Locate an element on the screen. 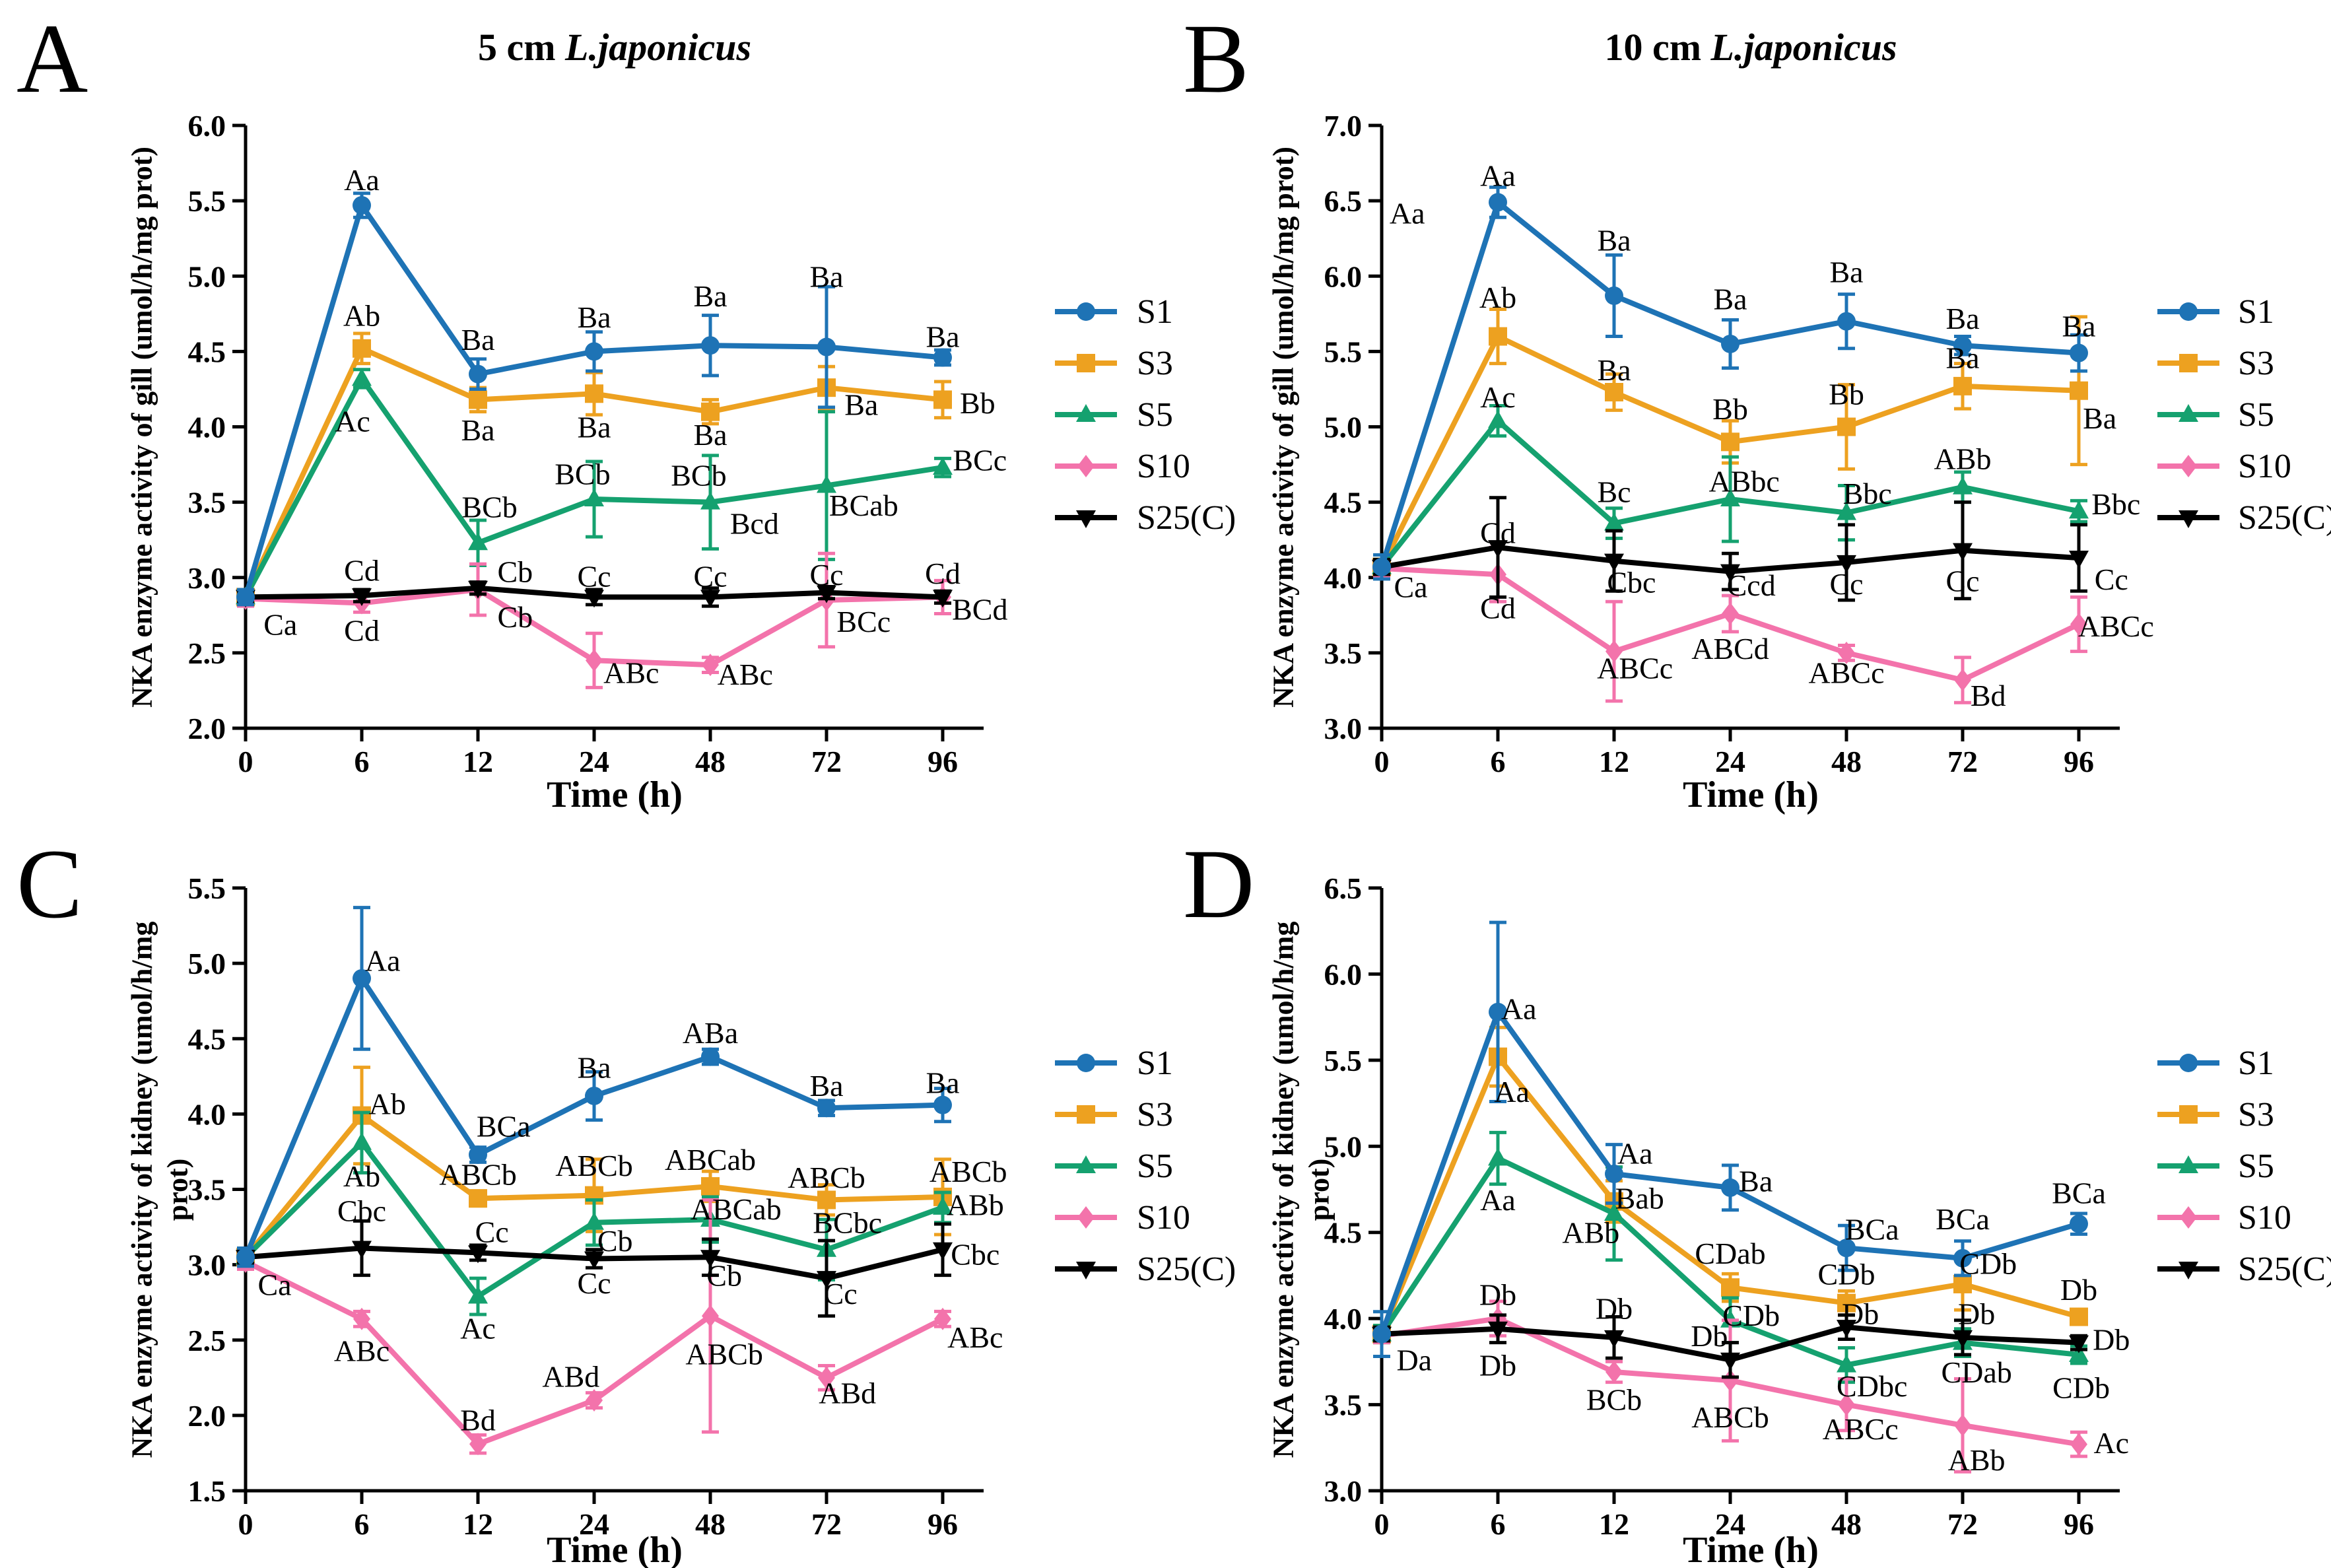  y-tick-label-C: 3.5 is located at coordinates (207, 1190).